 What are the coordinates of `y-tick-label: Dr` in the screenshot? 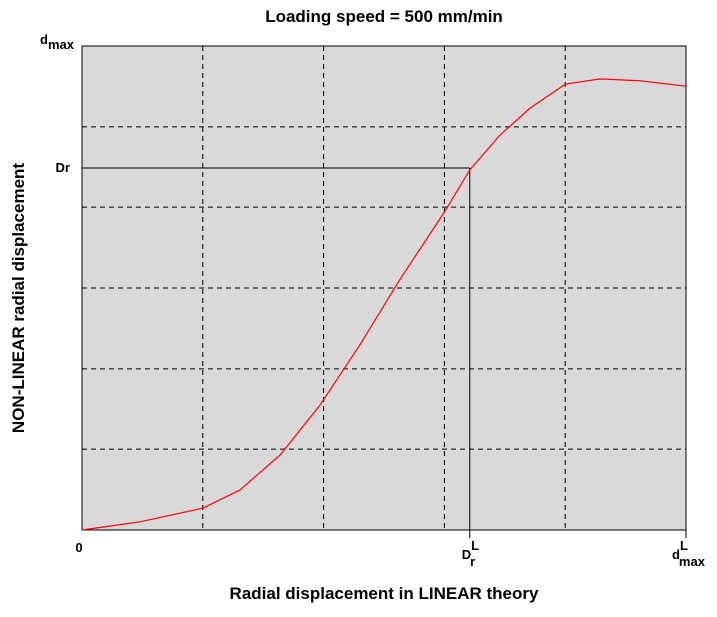 It's located at (63, 167).